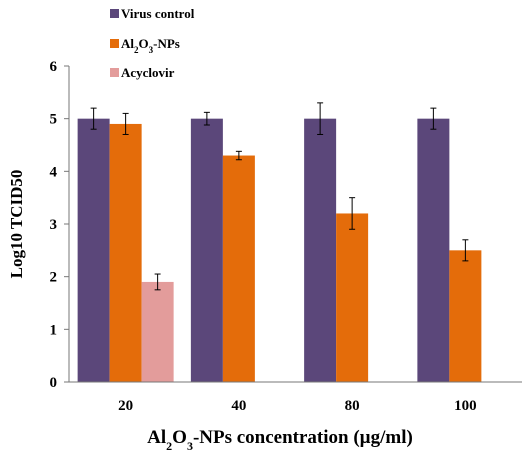 The height and width of the screenshot is (453, 528). I want to click on legend-item: Virus control, so click(152, 13).